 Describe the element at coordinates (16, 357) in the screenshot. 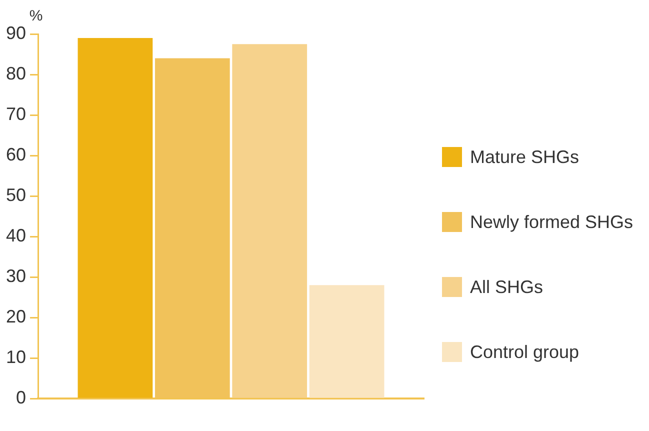

I see `y-tick-label: 10` at that location.